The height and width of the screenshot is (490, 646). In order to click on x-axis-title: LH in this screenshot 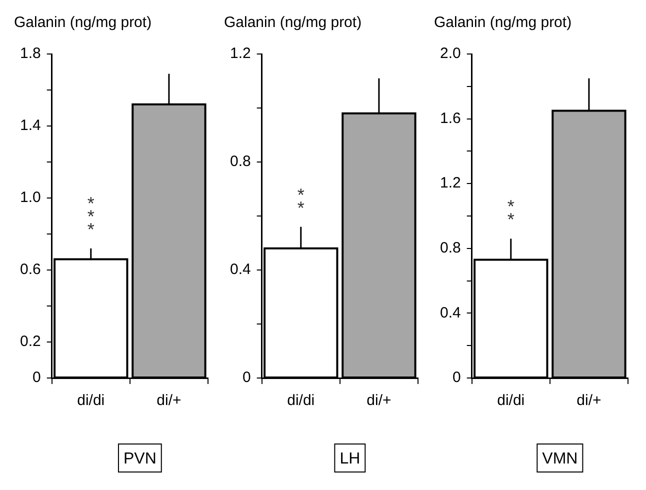, I will do `click(350, 459)`.